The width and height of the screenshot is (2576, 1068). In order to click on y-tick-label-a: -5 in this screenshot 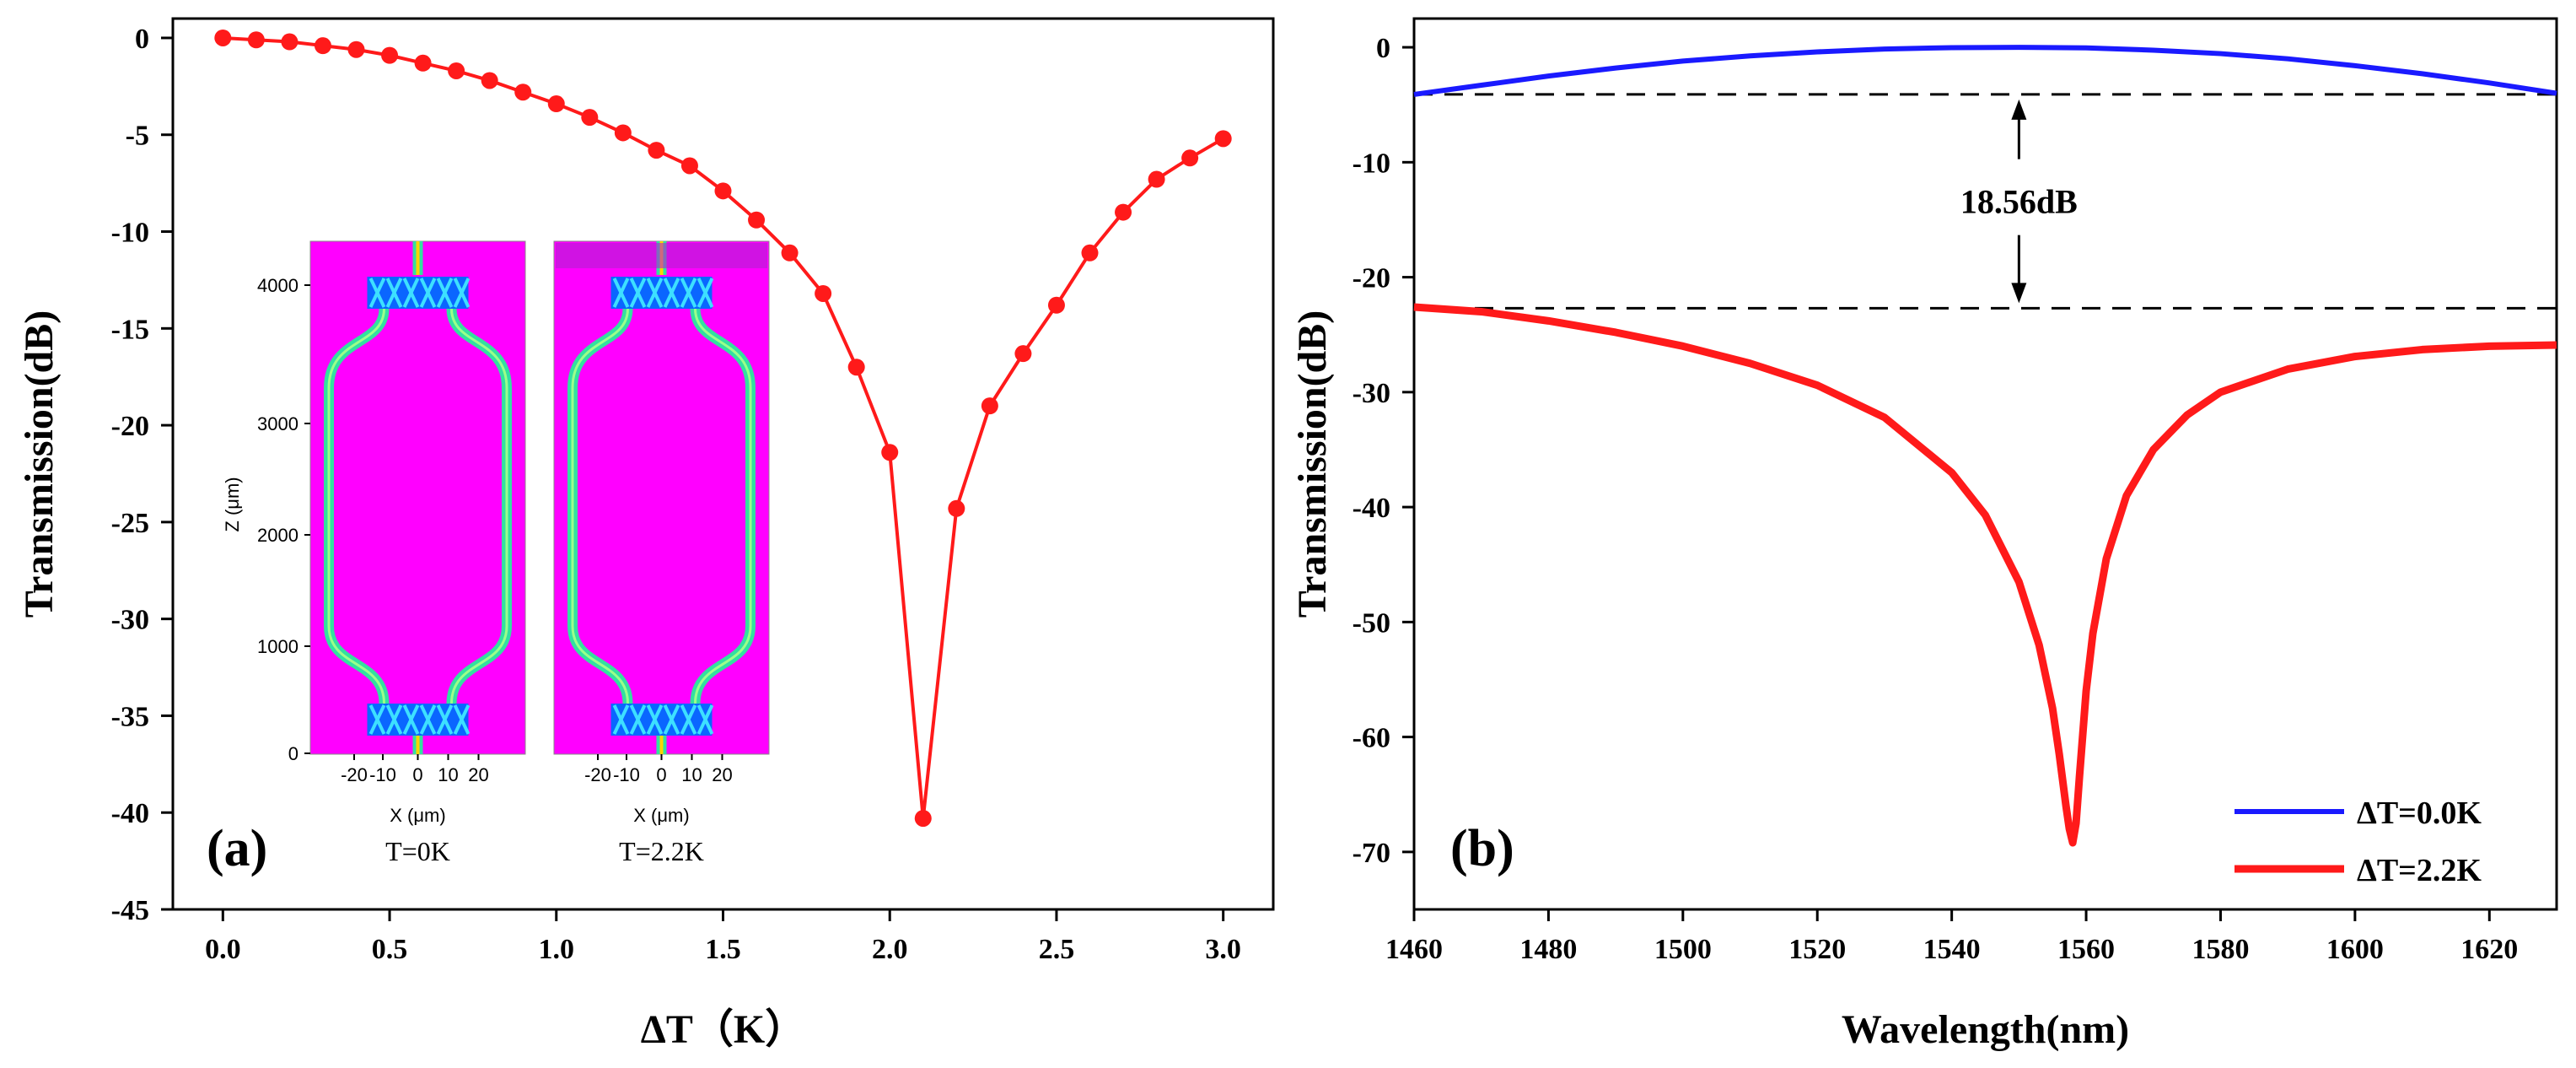, I will do `click(137, 136)`.